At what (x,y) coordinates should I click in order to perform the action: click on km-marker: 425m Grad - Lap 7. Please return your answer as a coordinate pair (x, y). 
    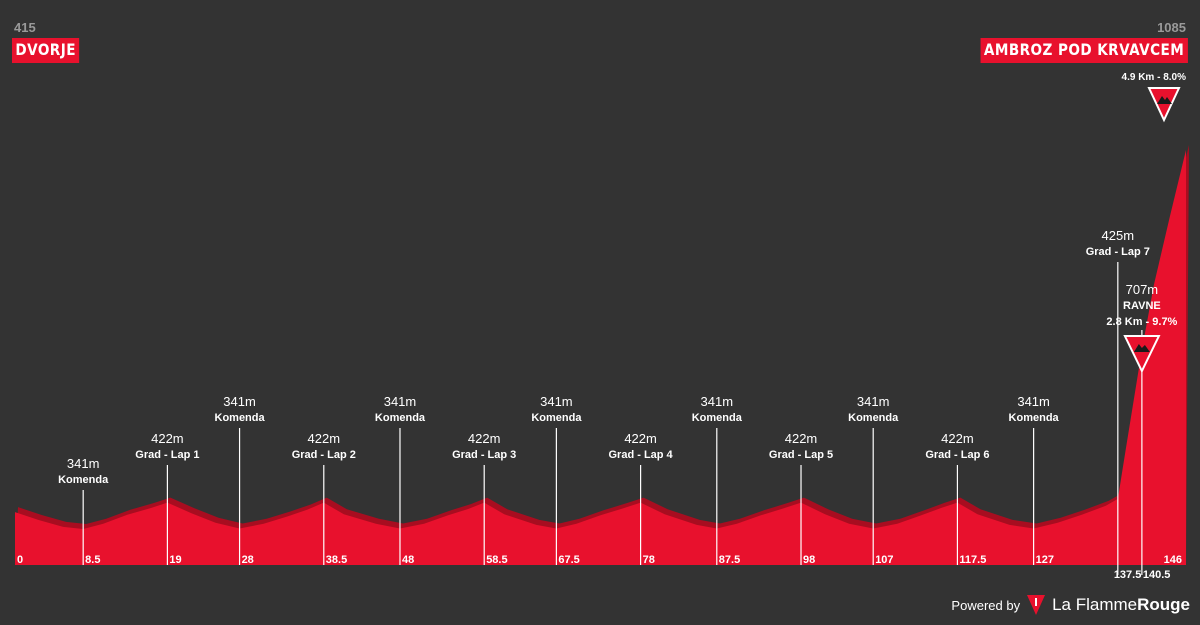
    Looking at the image, I should click on (1118, 401).